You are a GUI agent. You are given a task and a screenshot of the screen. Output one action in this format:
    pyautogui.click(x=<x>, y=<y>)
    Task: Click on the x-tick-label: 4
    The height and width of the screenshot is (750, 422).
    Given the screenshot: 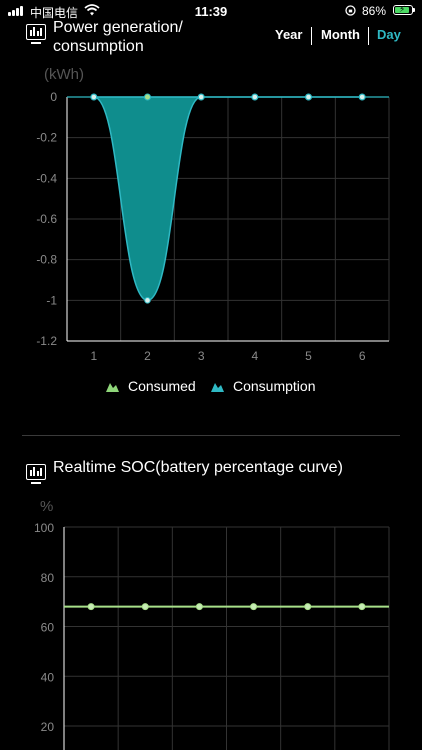 What is the action you would take?
    pyautogui.click(x=254, y=356)
    